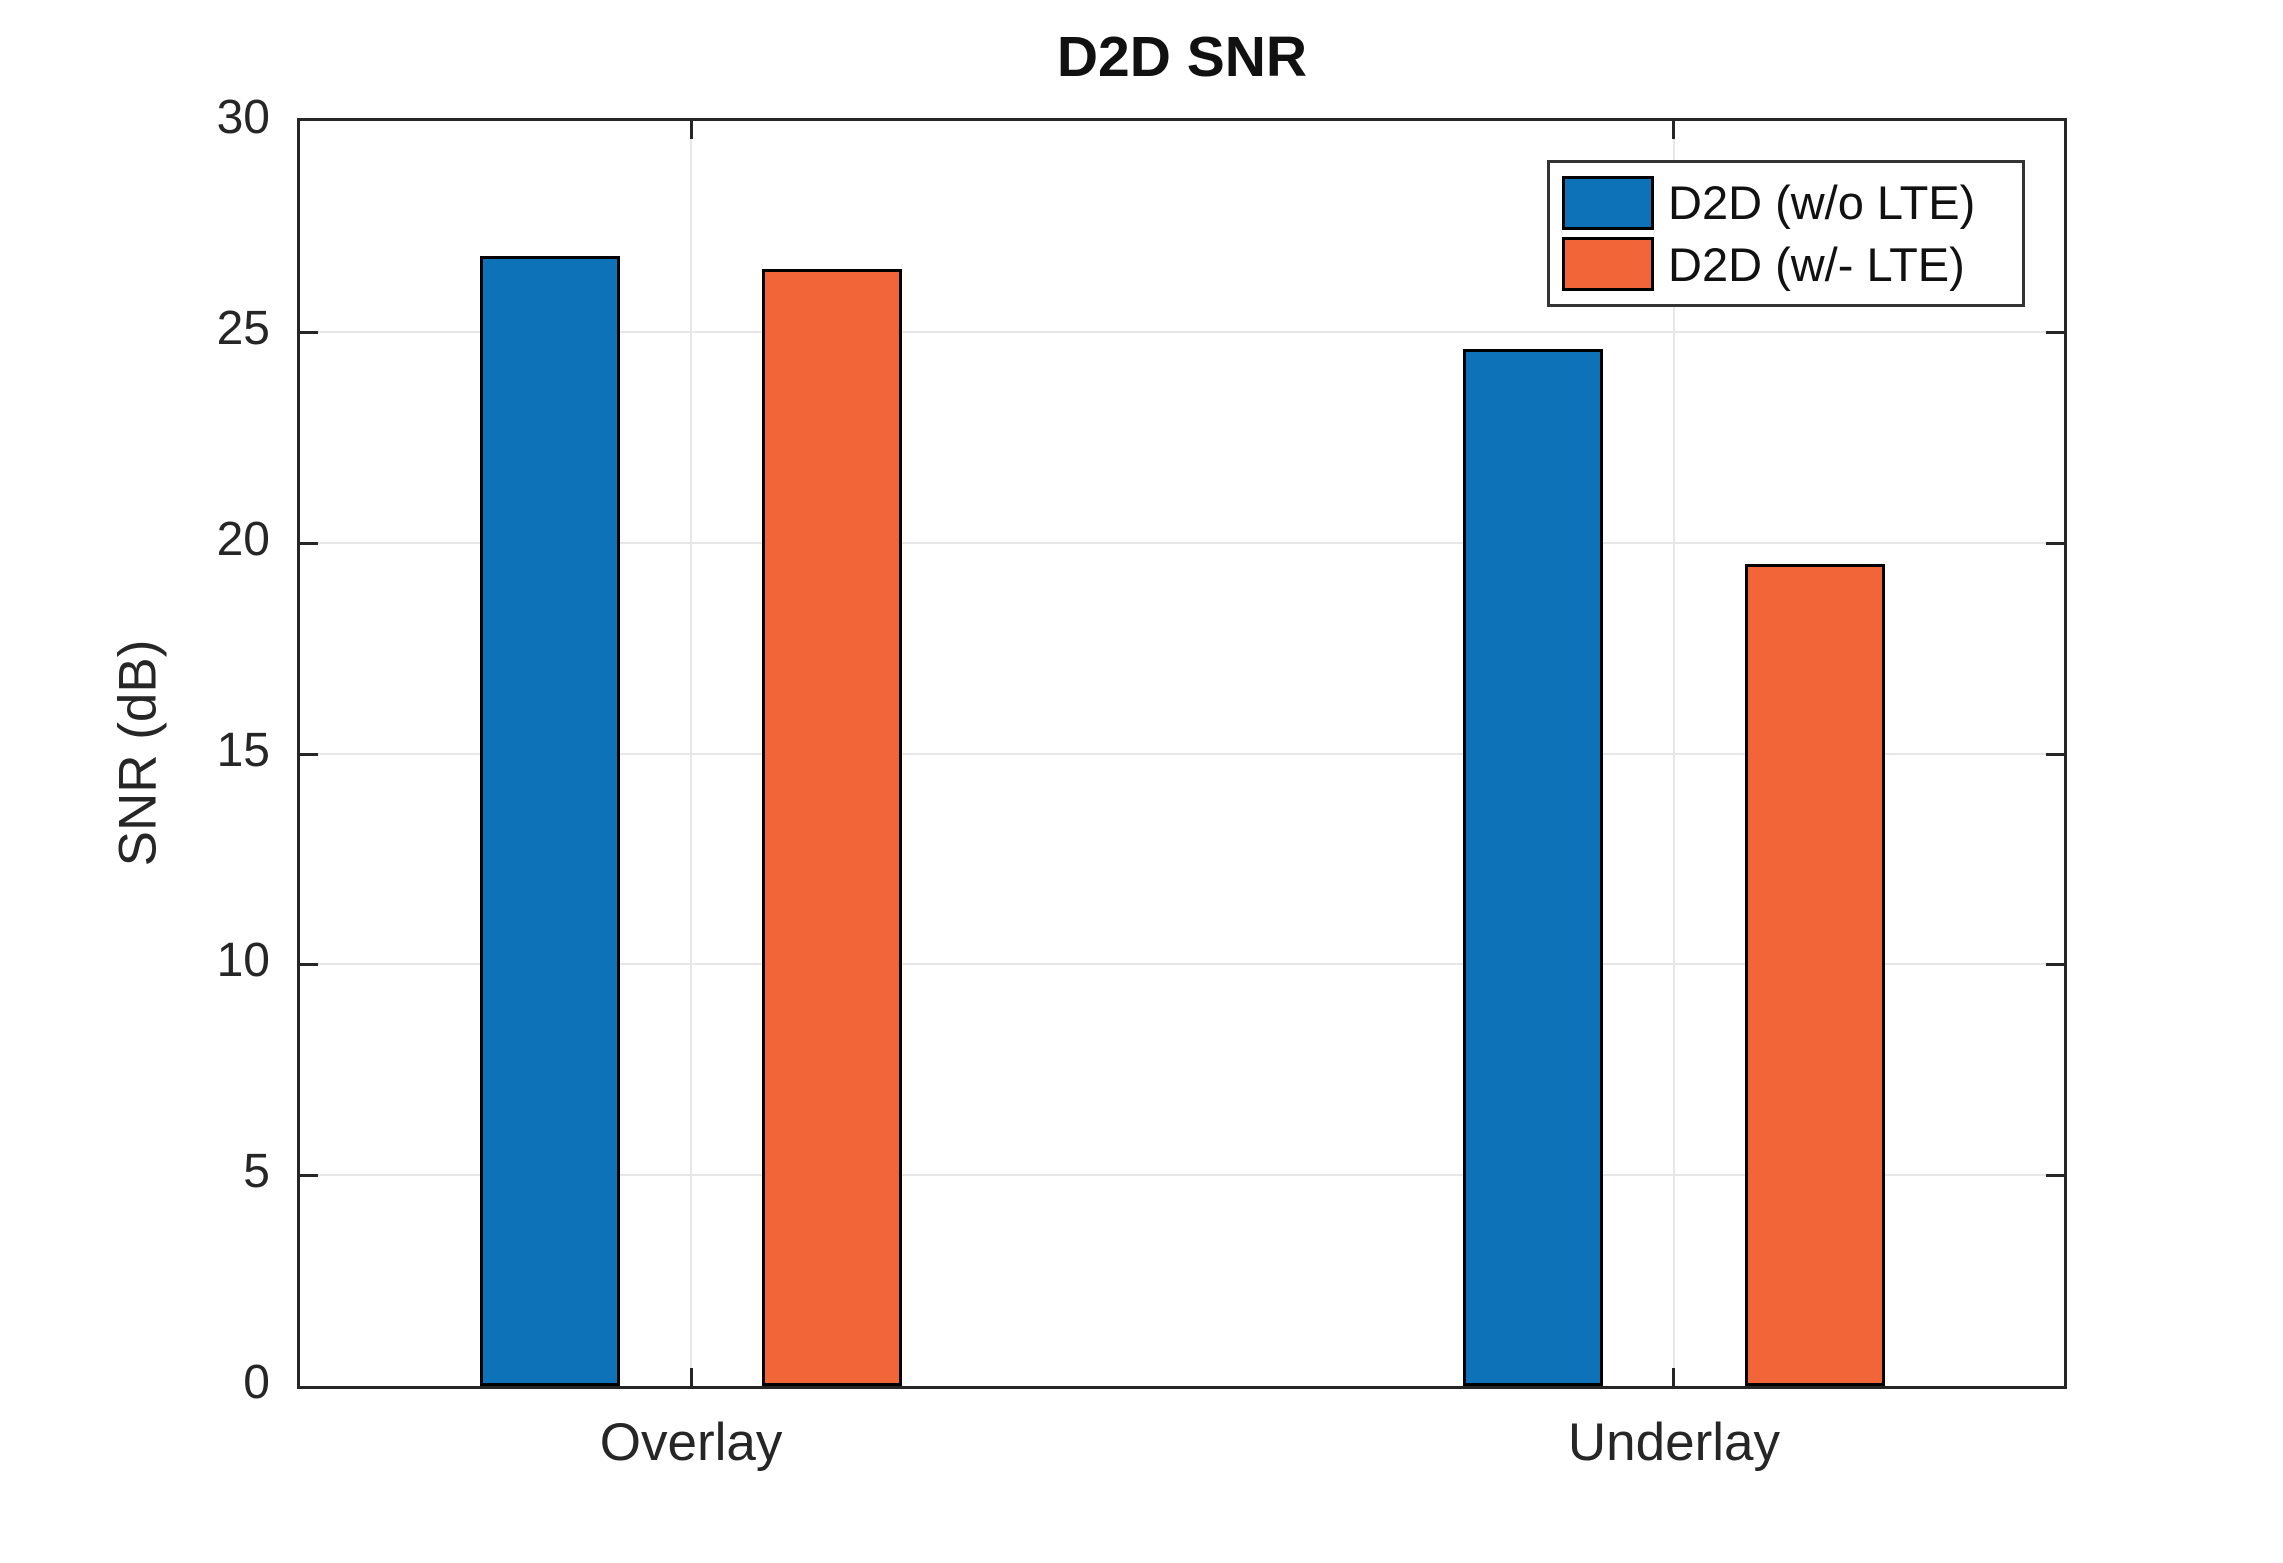 This screenshot has height=1563, width=2283. What do you see at coordinates (1608, 202) in the screenshot?
I see `legend-swatch-blue` at bounding box center [1608, 202].